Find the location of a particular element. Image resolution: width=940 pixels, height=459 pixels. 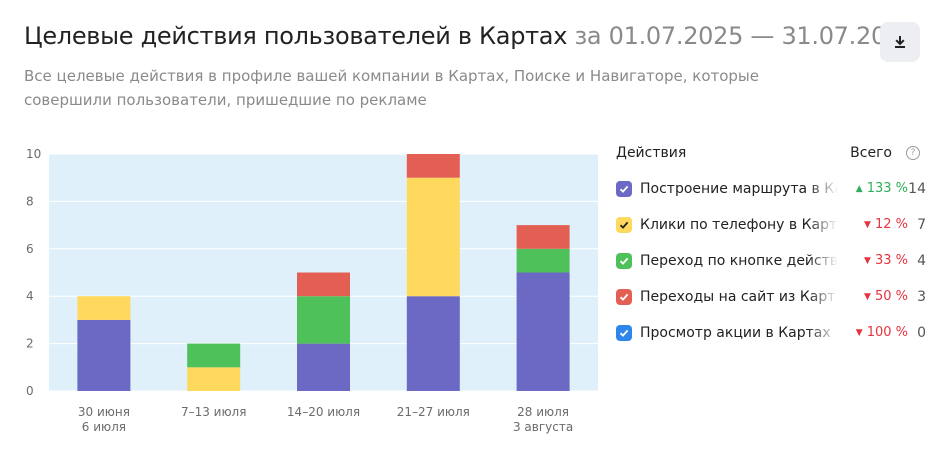

legend-delta-value: 50 % is located at coordinates (891, 296).